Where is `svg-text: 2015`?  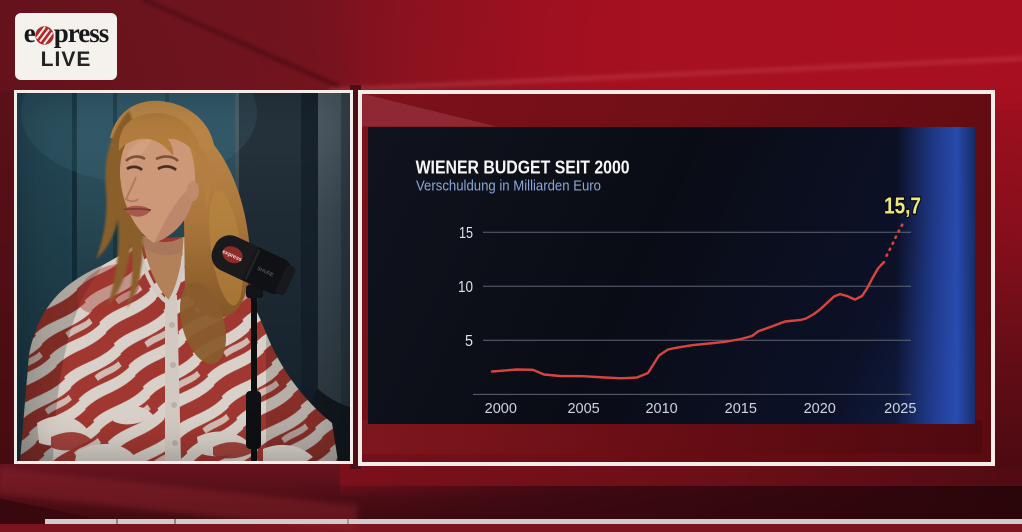 svg-text: 2015 is located at coordinates (741, 409).